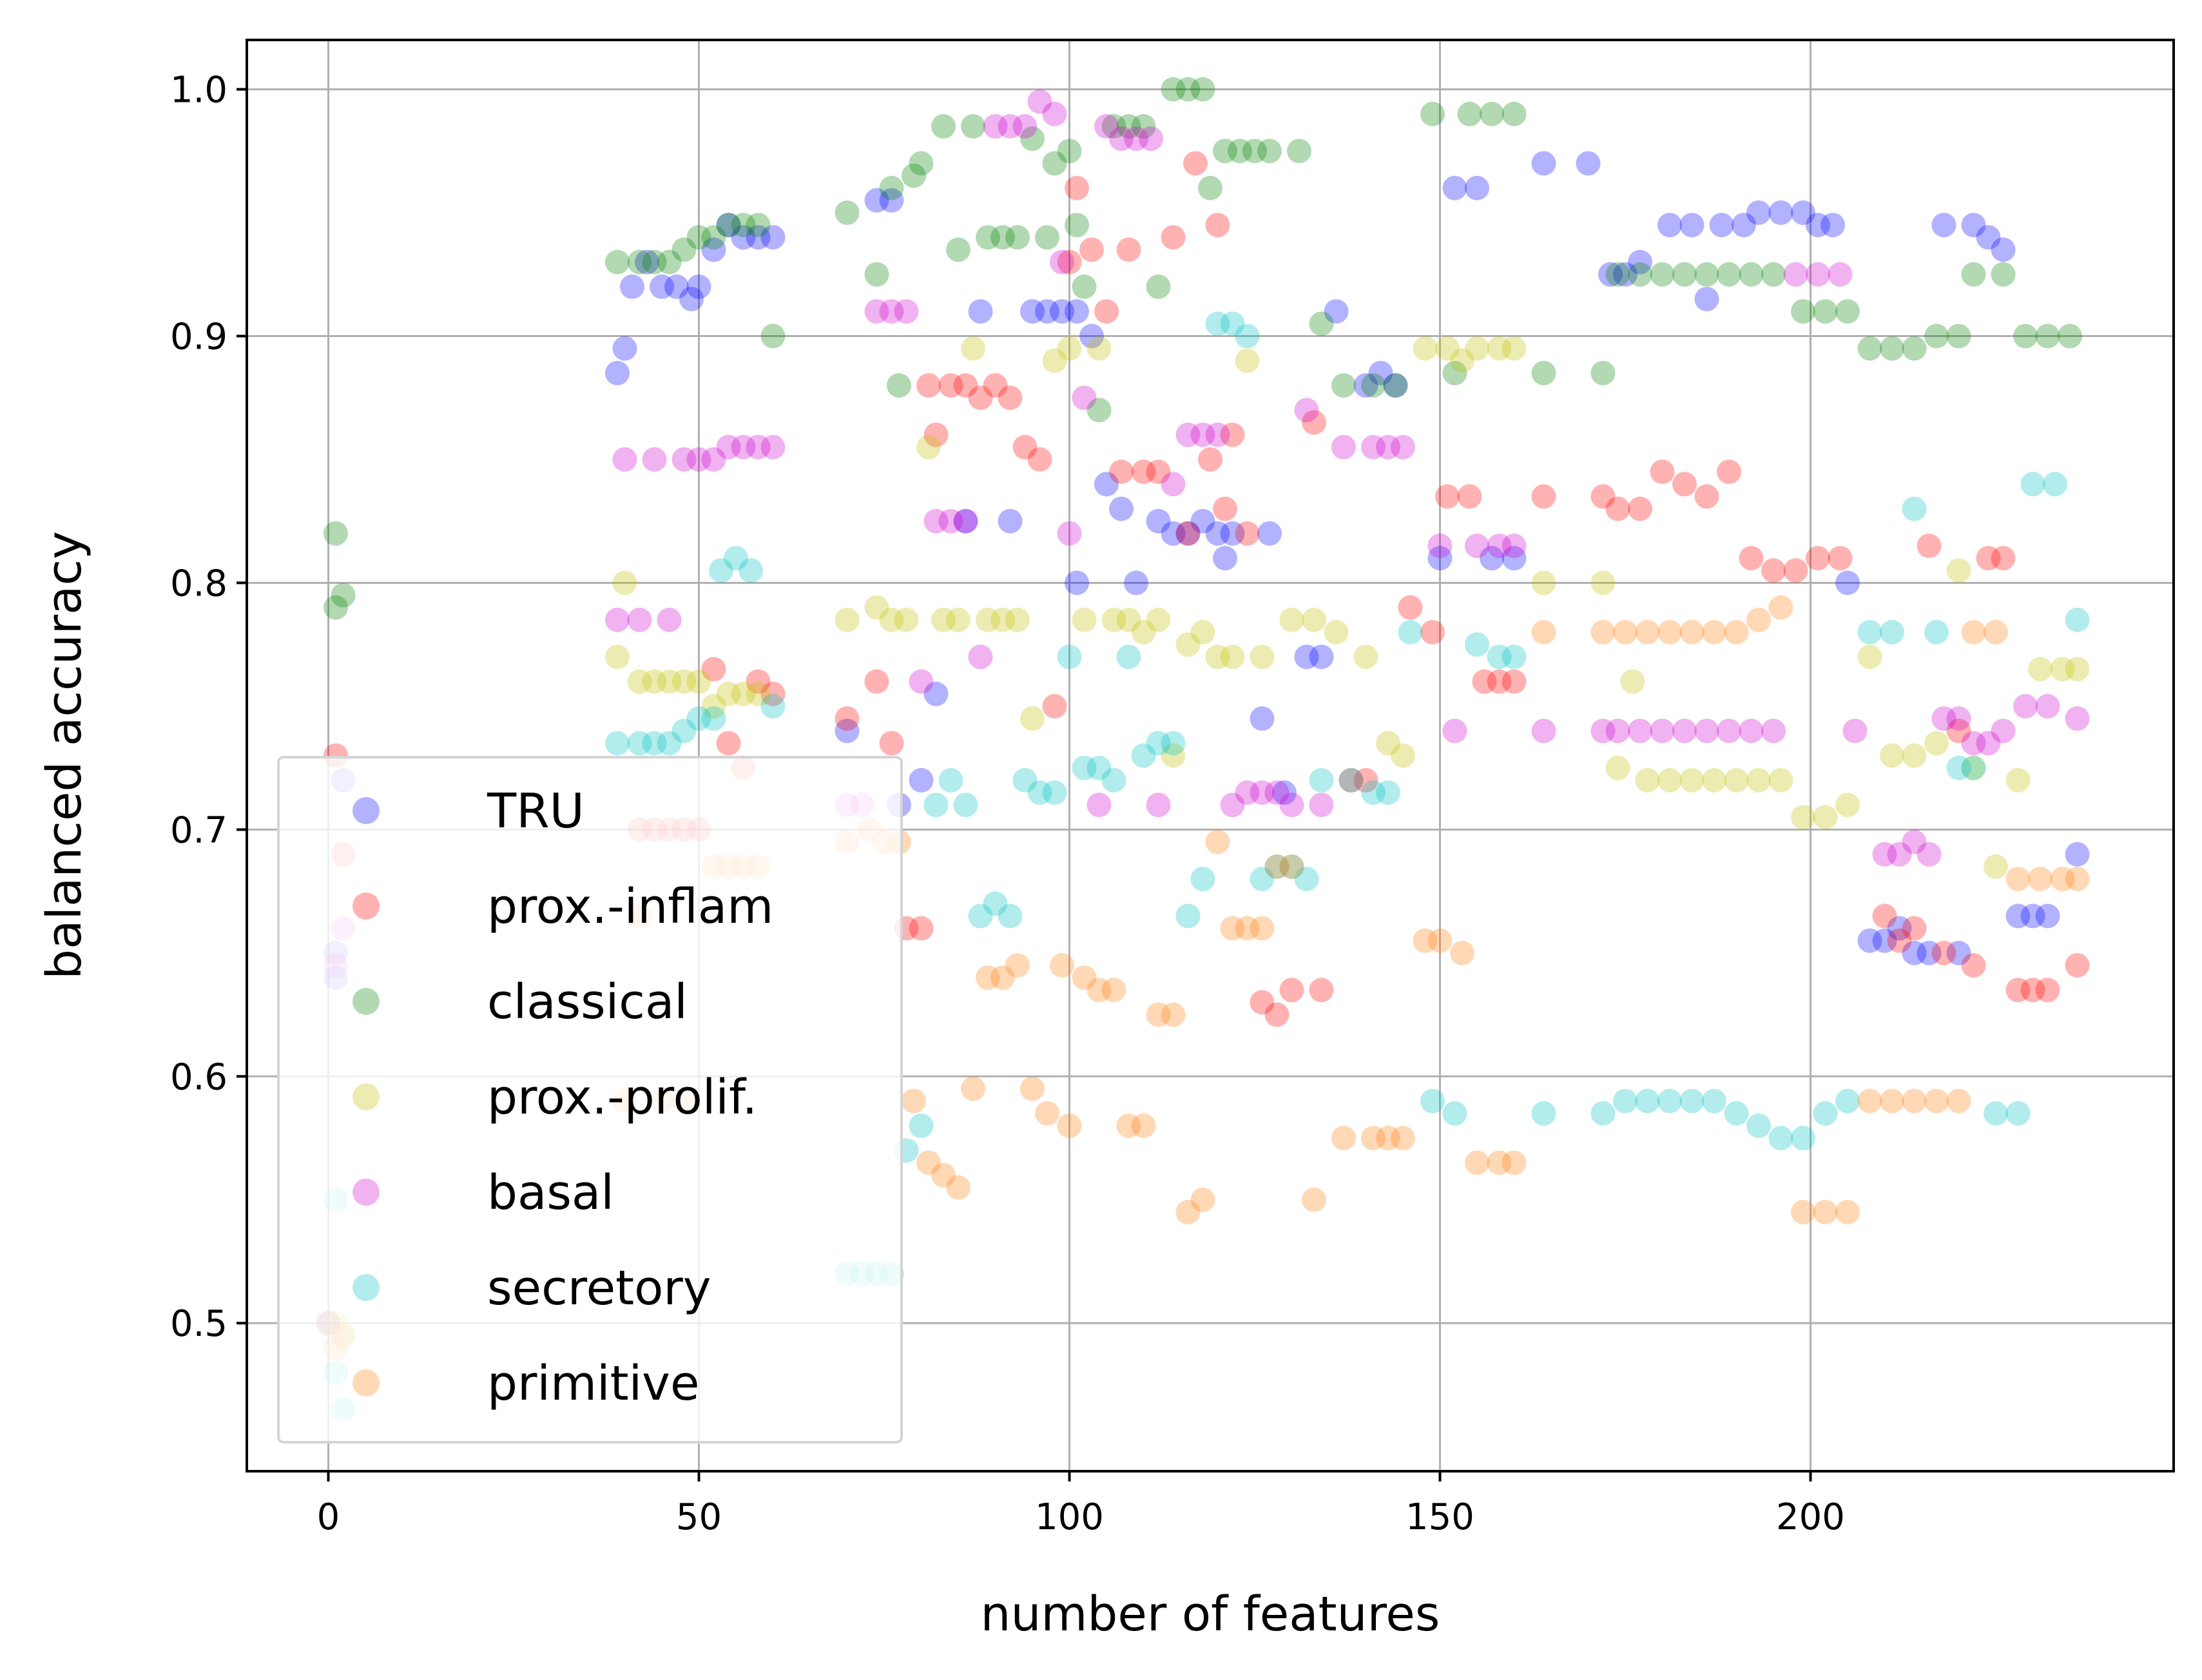  I want to click on x-tick-label: 150, so click(1439, 1517).